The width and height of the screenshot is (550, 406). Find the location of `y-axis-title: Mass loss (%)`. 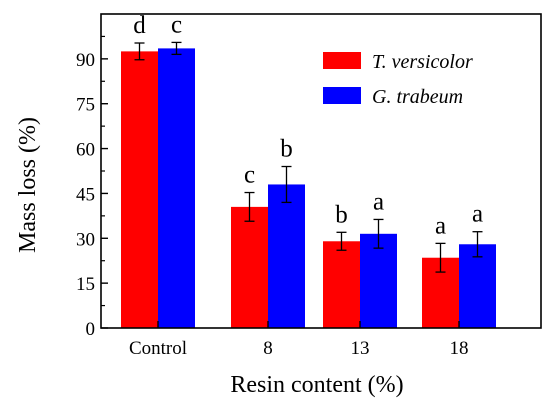

y-axis-title: Mass loss (%) is located at coordinates (28, 185).